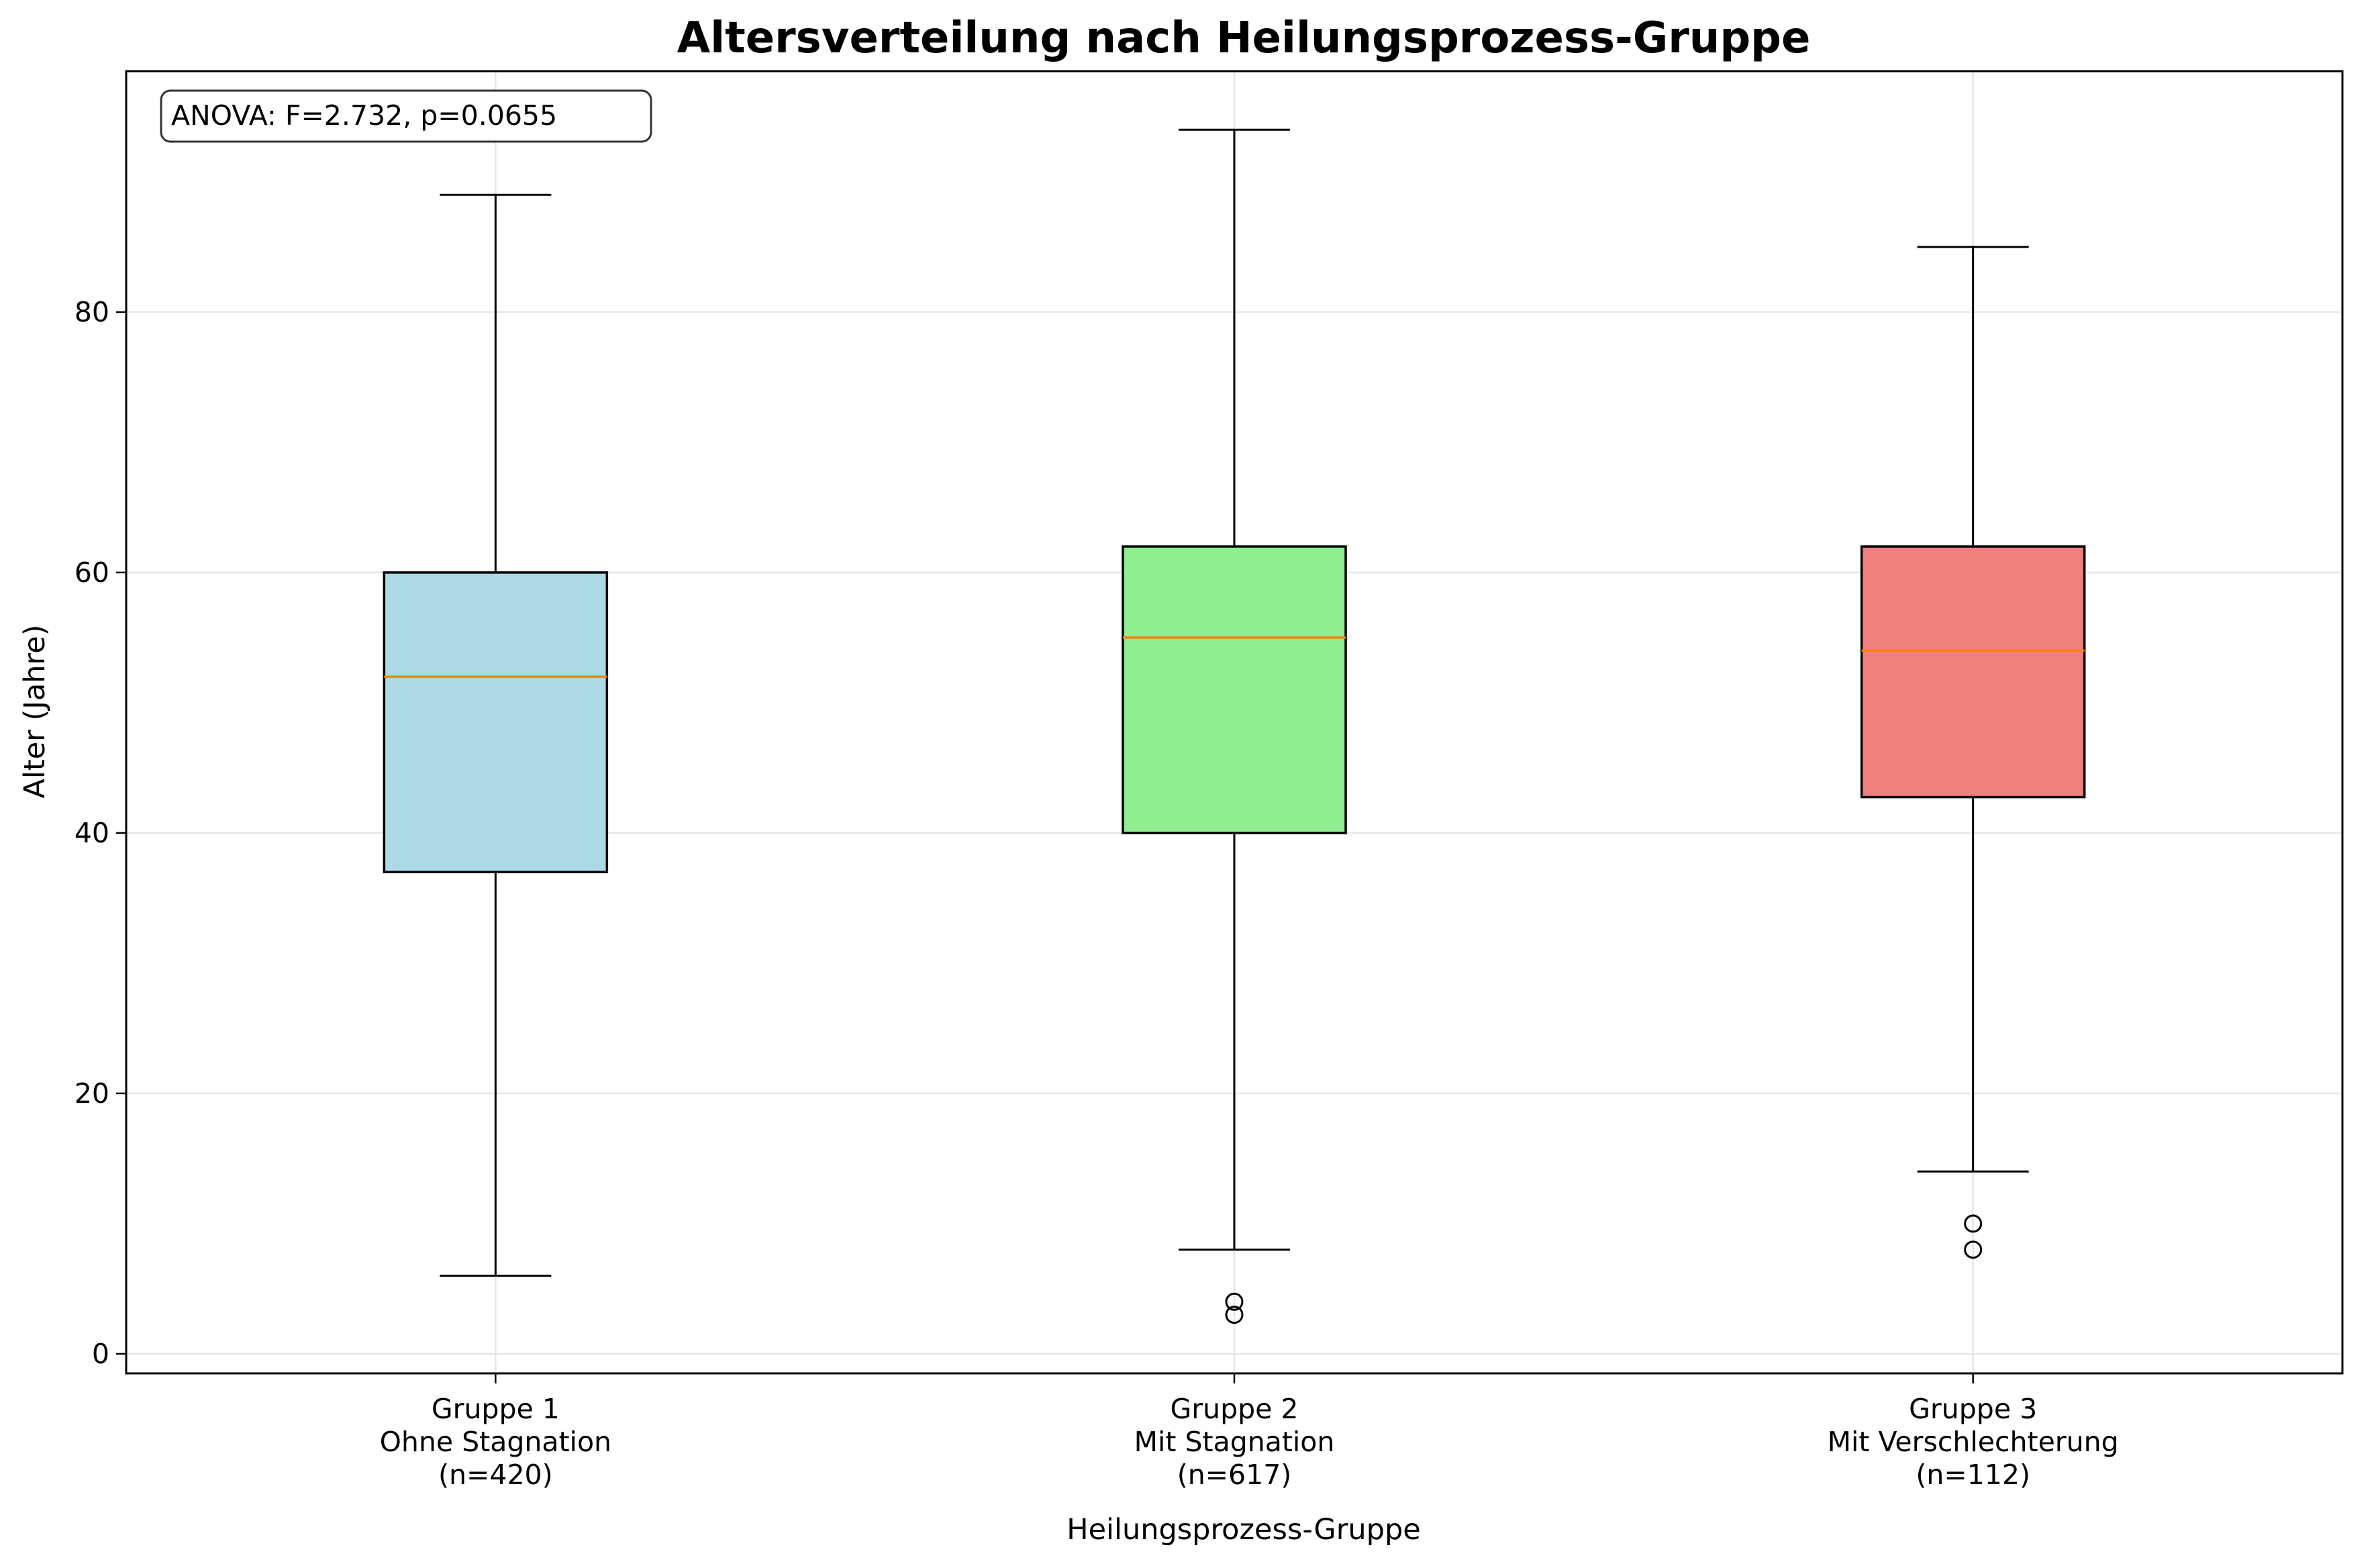 This screenshot has height=1564, width=2380. I want to click on x-tick-label: Gruppe 3, so click(1973, 1409).